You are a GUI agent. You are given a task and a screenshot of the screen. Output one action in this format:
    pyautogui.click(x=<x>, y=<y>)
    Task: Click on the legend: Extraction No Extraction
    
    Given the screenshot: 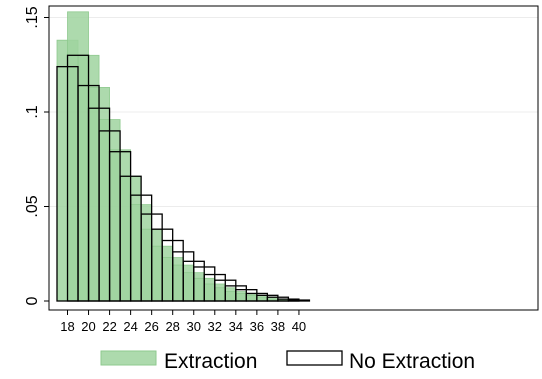 What is the action you would take?
    pyautogui.click(x=287, y=361)
    